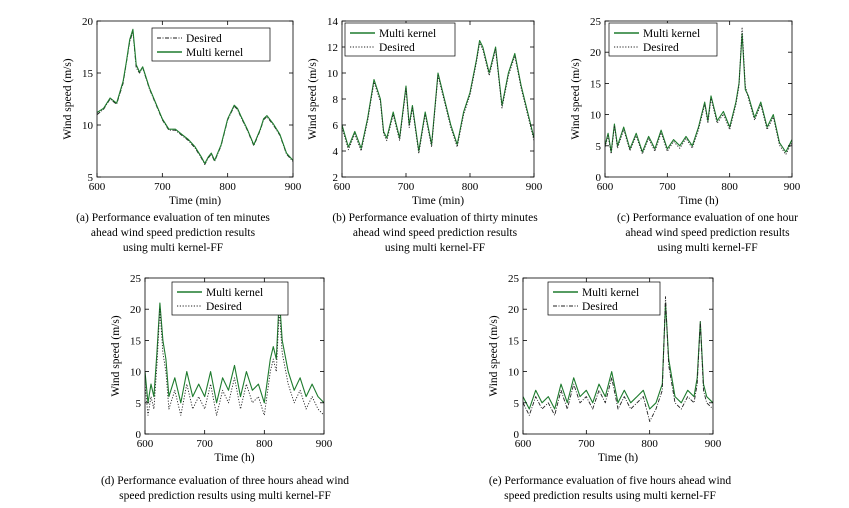 The height and width of the screenshot is (508, 849). Describe the element at coordinates (336, 178) in the screenshot. I see `y-tick-label: 2` at that location.